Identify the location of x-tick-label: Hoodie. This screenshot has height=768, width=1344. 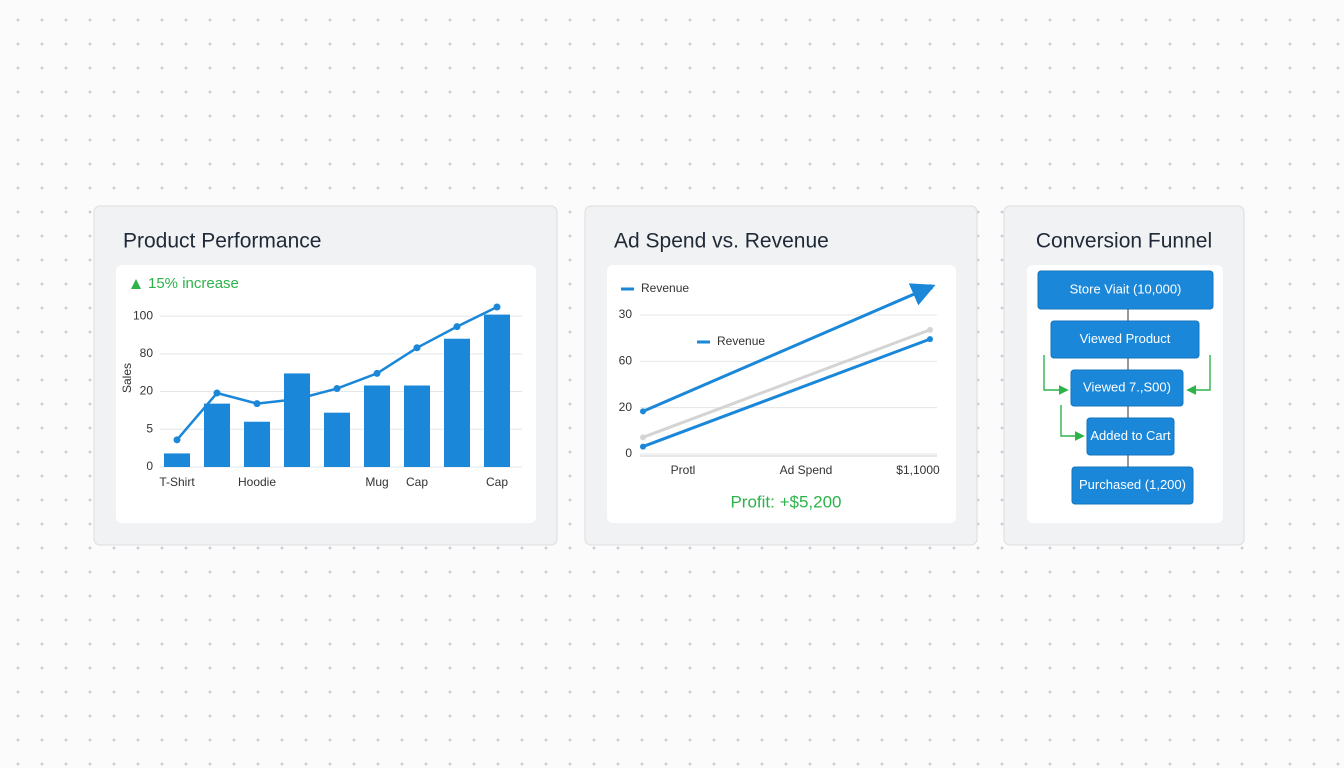
(257, 482).